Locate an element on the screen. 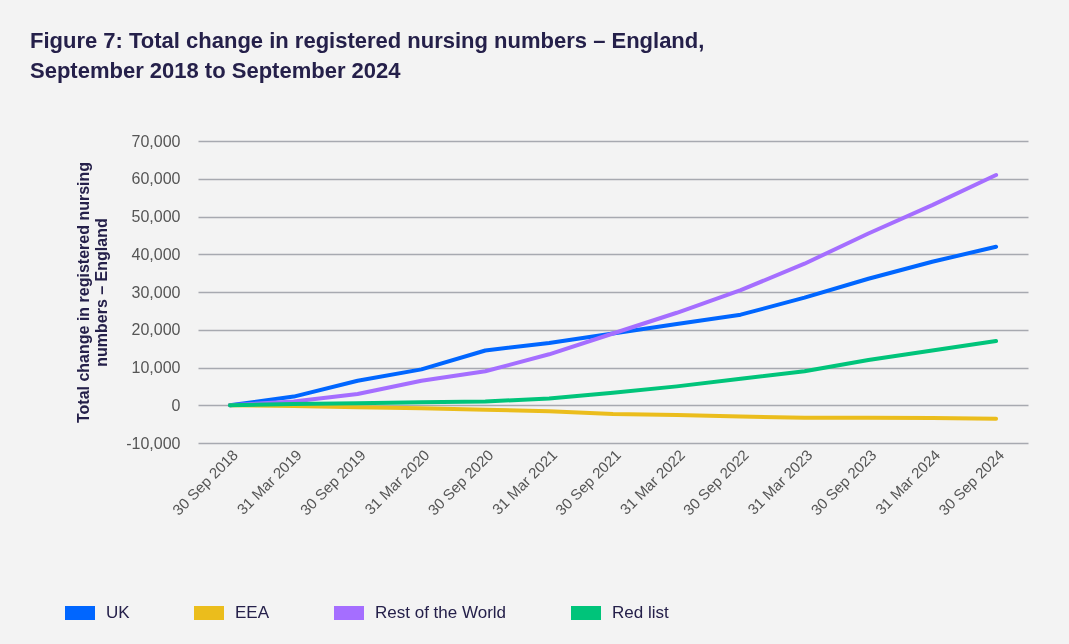 The width and height of the screenshot is (1069, 644). y-tick-label: 50,000 is located at coordinates (156, 216).